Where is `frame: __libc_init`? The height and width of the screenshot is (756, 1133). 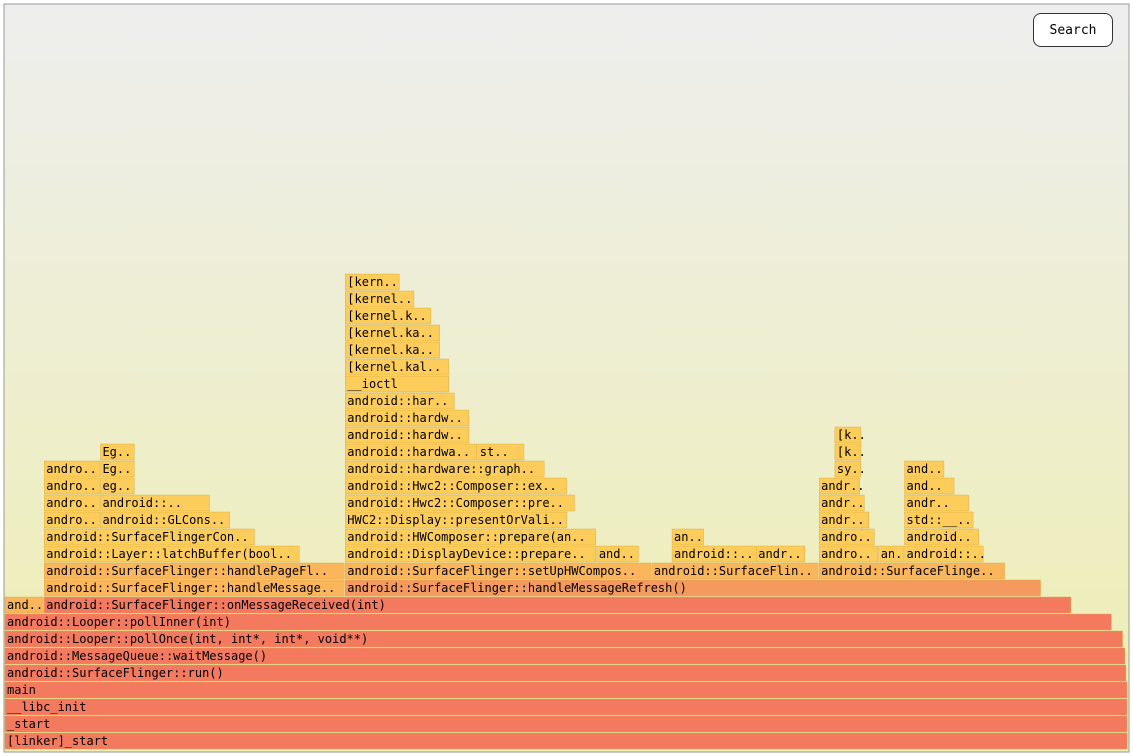
frame: __libc_init is located at coordinates (566, 707).